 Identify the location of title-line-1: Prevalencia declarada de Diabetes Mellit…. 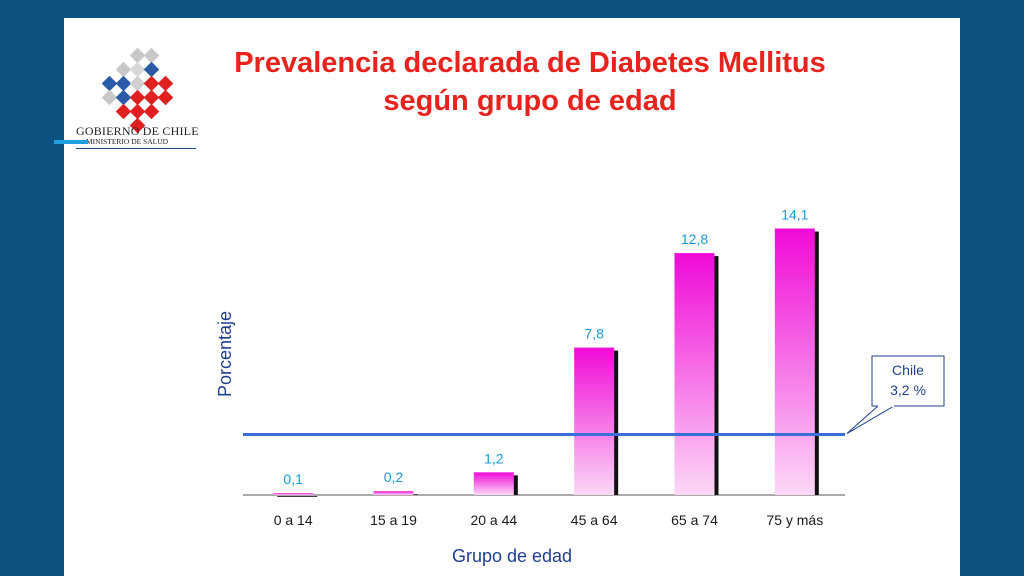
(530, 63).